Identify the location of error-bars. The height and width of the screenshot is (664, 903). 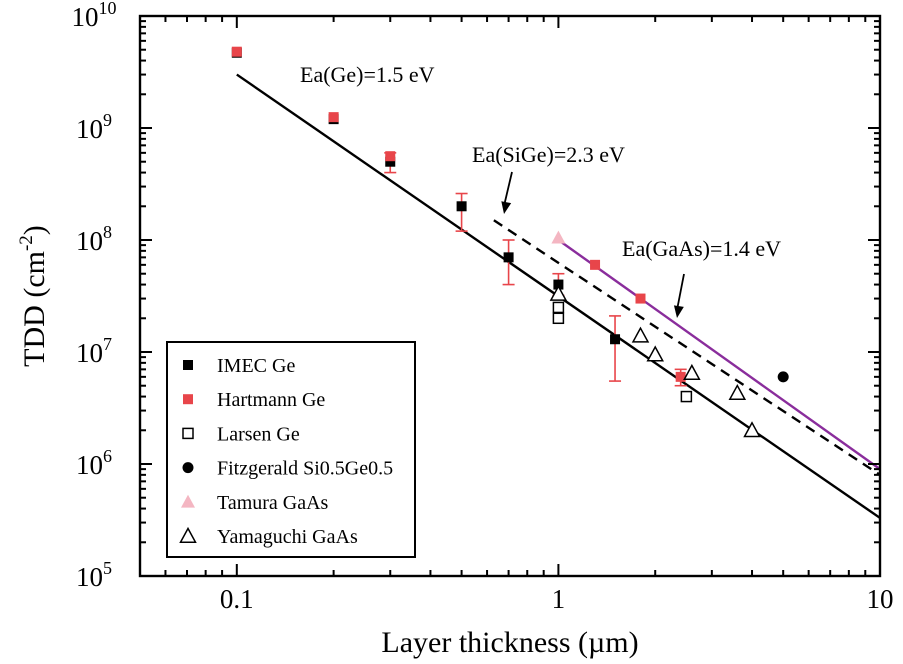
(535, 269).